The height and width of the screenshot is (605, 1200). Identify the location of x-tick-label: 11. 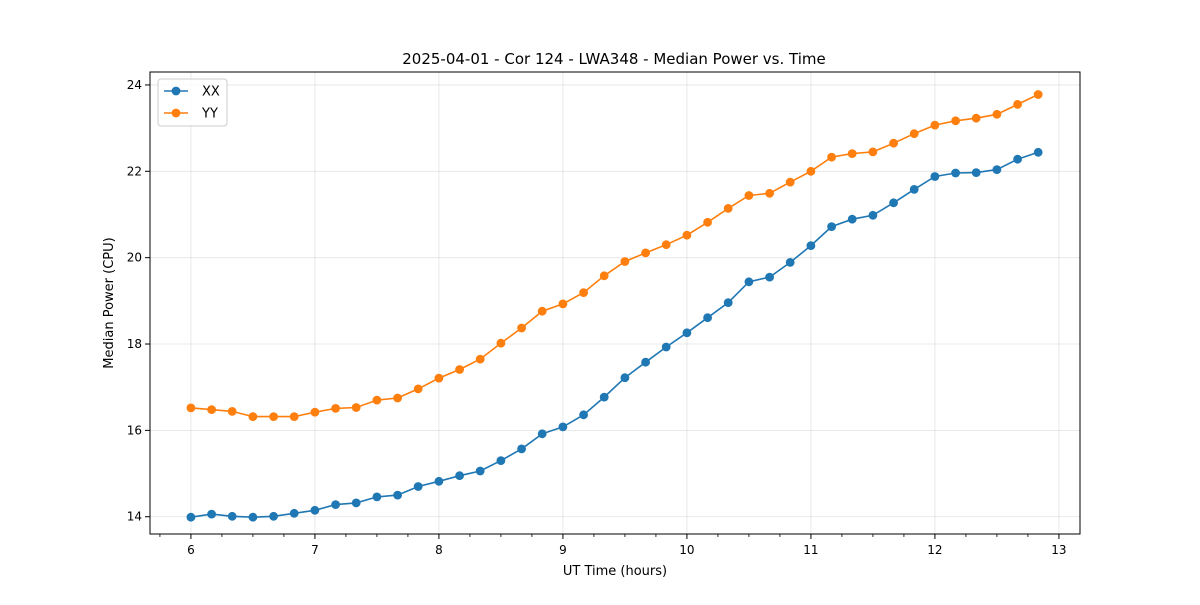
(810, 550).